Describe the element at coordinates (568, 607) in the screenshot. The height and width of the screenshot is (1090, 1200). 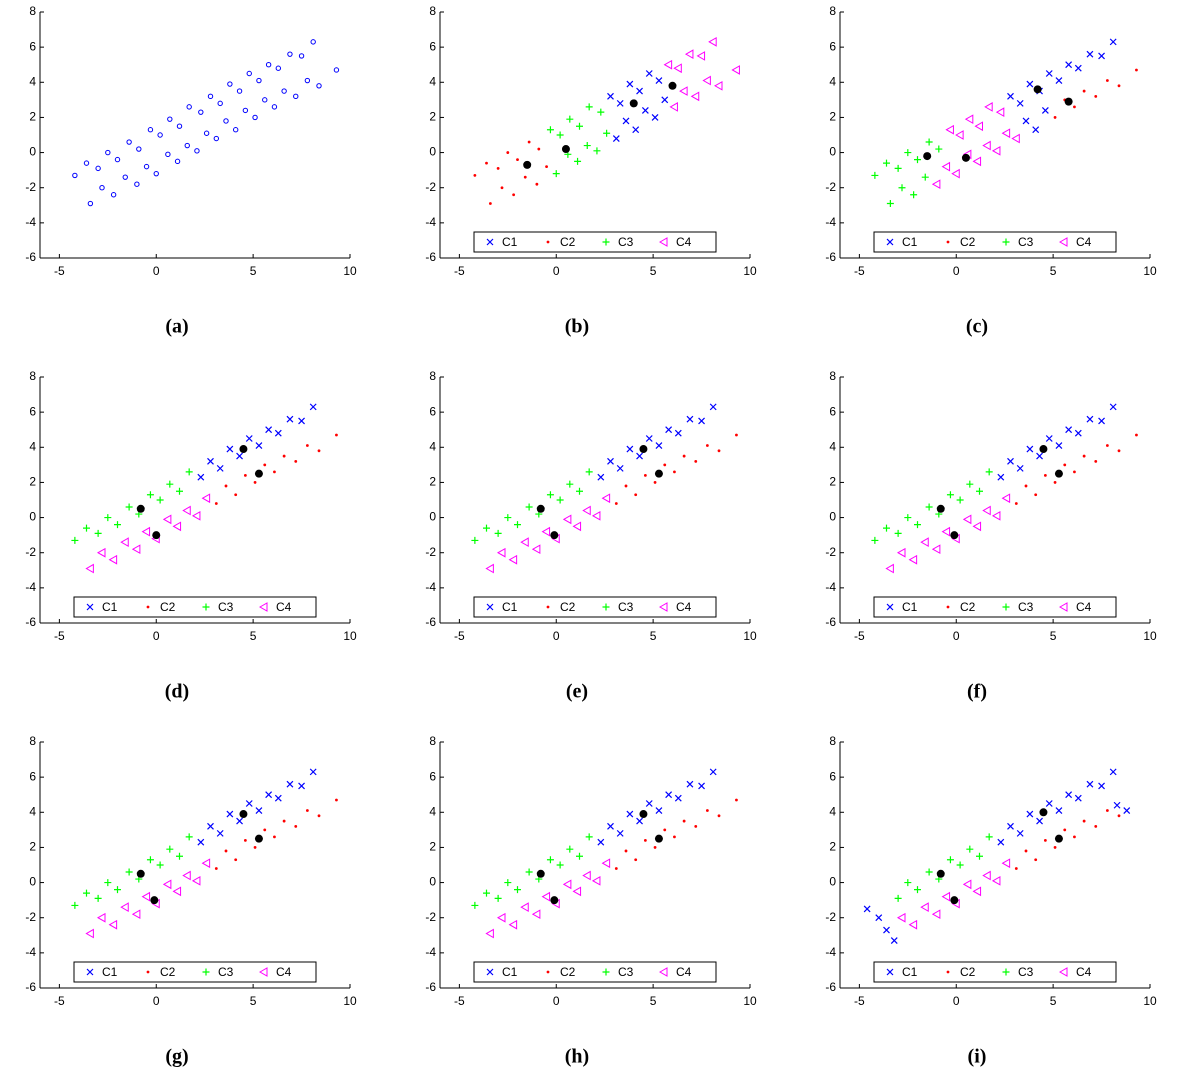
I see `legend-label: C2` at that location.